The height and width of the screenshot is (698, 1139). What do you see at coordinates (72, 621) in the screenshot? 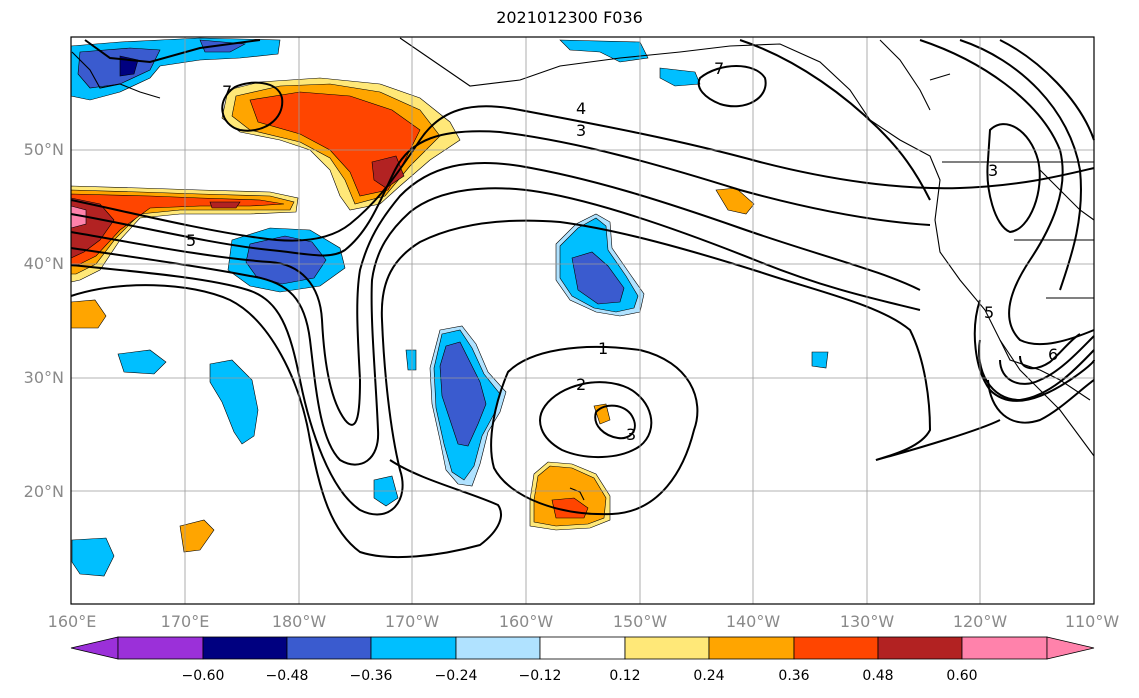
I see `lon-label-160e: 160°E` at bounding box center [72, 621].